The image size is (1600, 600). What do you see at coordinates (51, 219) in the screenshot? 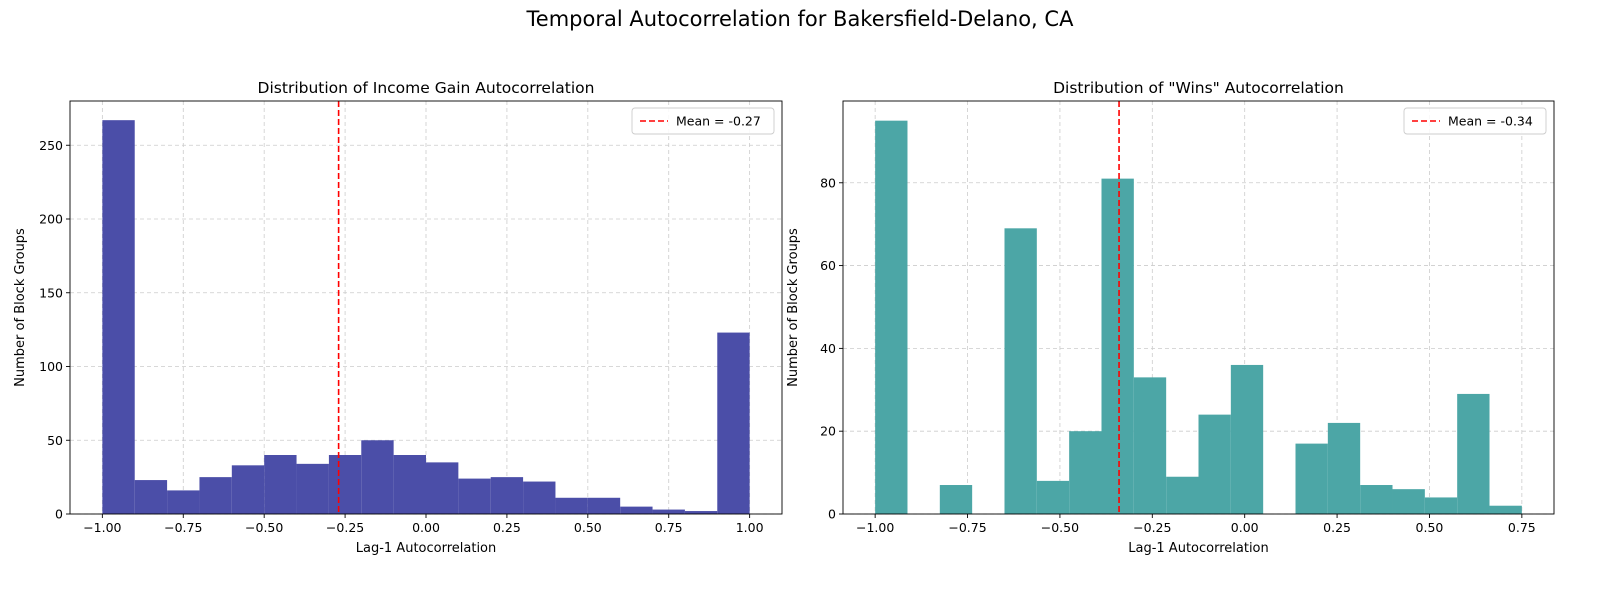
I see `y-tick-label: 200` at bounding box center [51, 219].